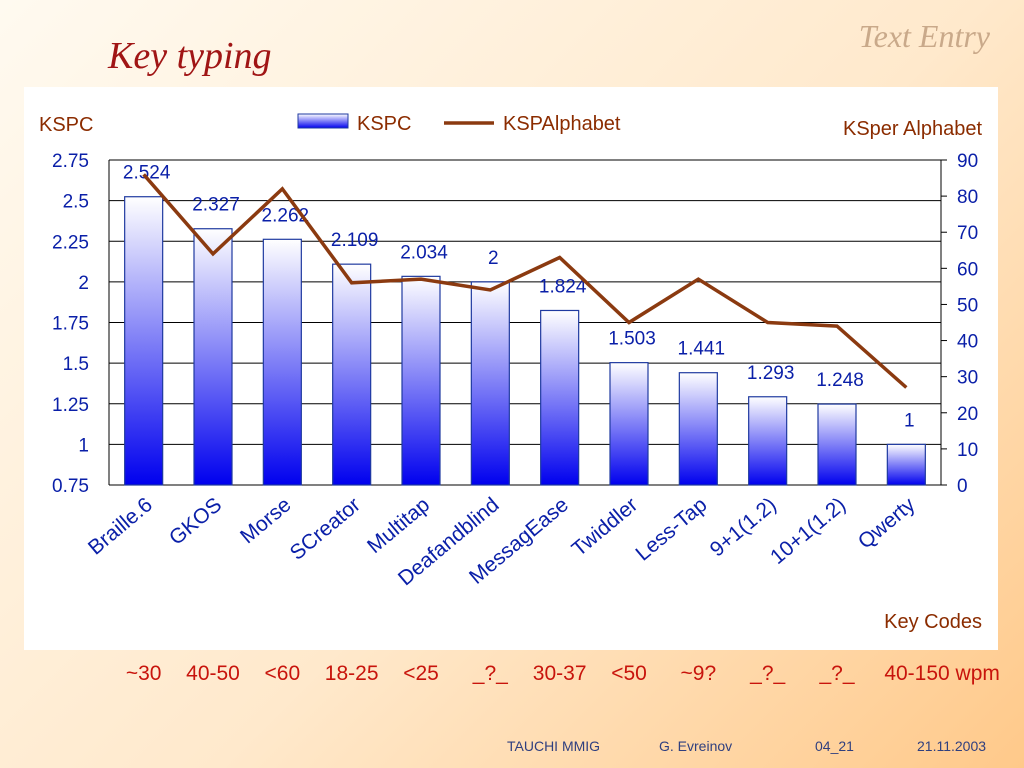 The width and height of the screenshot is (1024, 768). What do you see at coordinates (421, 380) in the screenshot?
I see `bar-Multitap` at bounding box center [421, 380].